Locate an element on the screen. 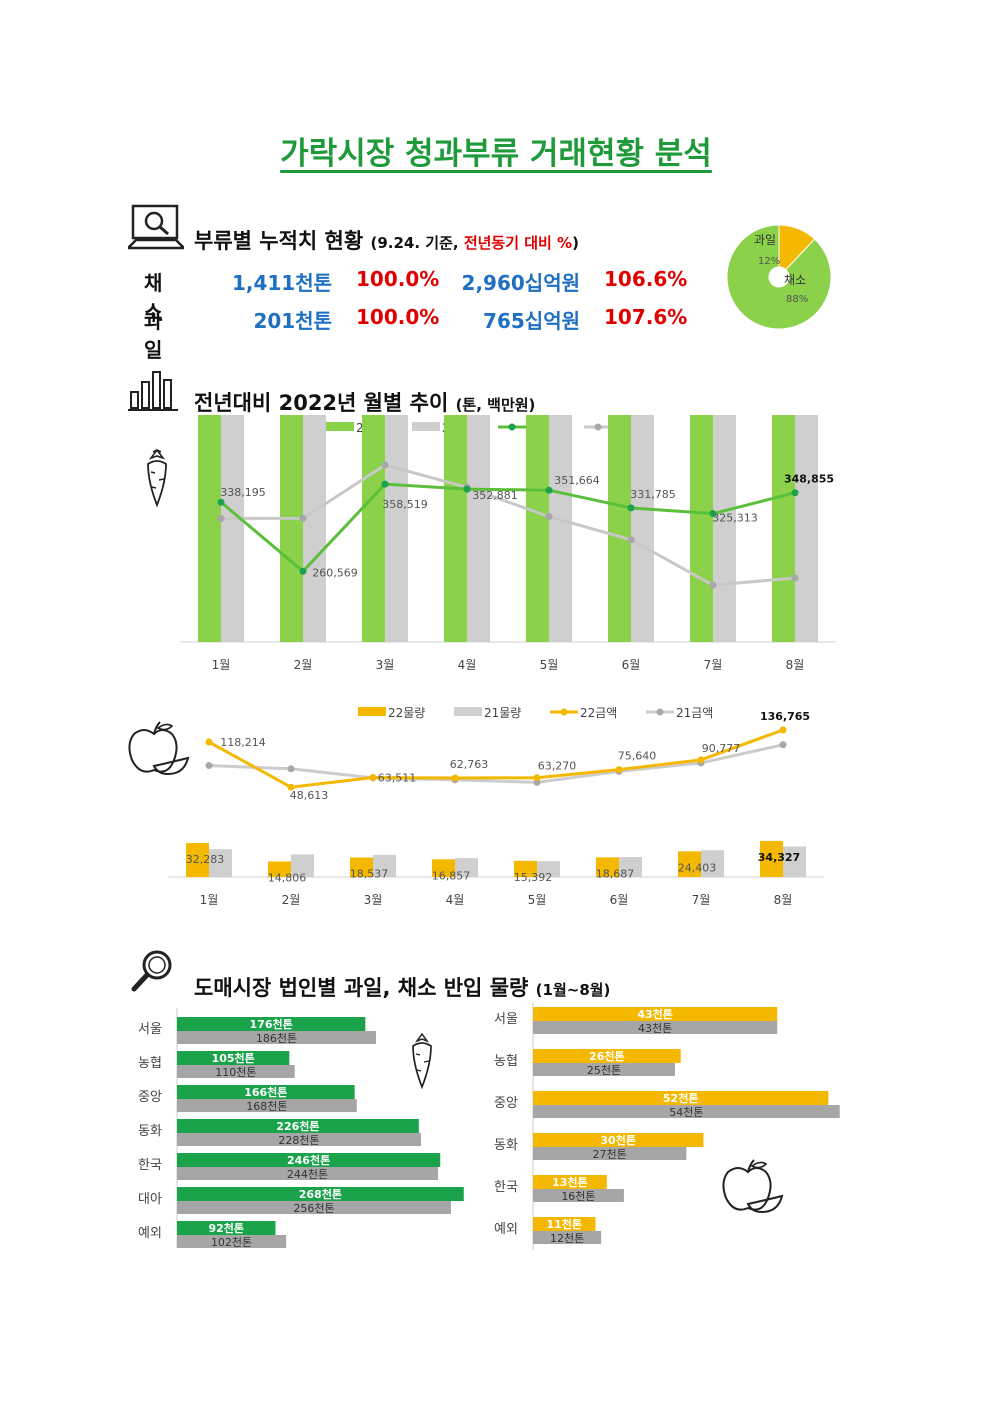 This screenshot has height=1403, width=992. bar-2022-label: 226천톤 is located at coordinates (297, 1126).